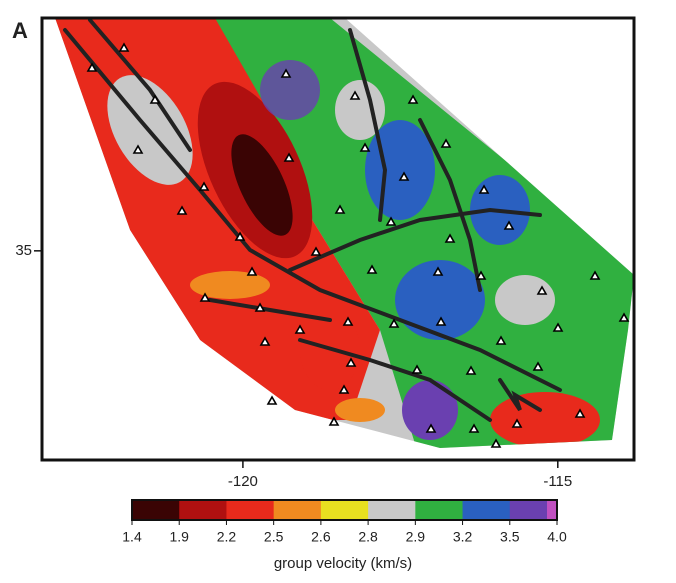 The width and height of the screenshot is (676, 583). I want to click on colorbar-tick-label: 1.4, so click(132, 537).